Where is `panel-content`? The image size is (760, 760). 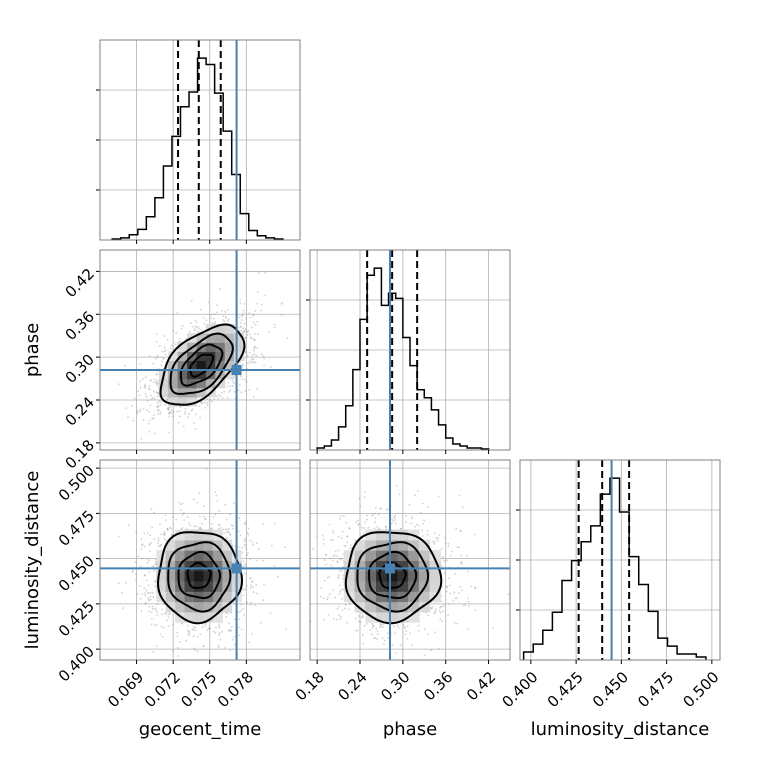
panel-content is located at coordinates (200, 560).